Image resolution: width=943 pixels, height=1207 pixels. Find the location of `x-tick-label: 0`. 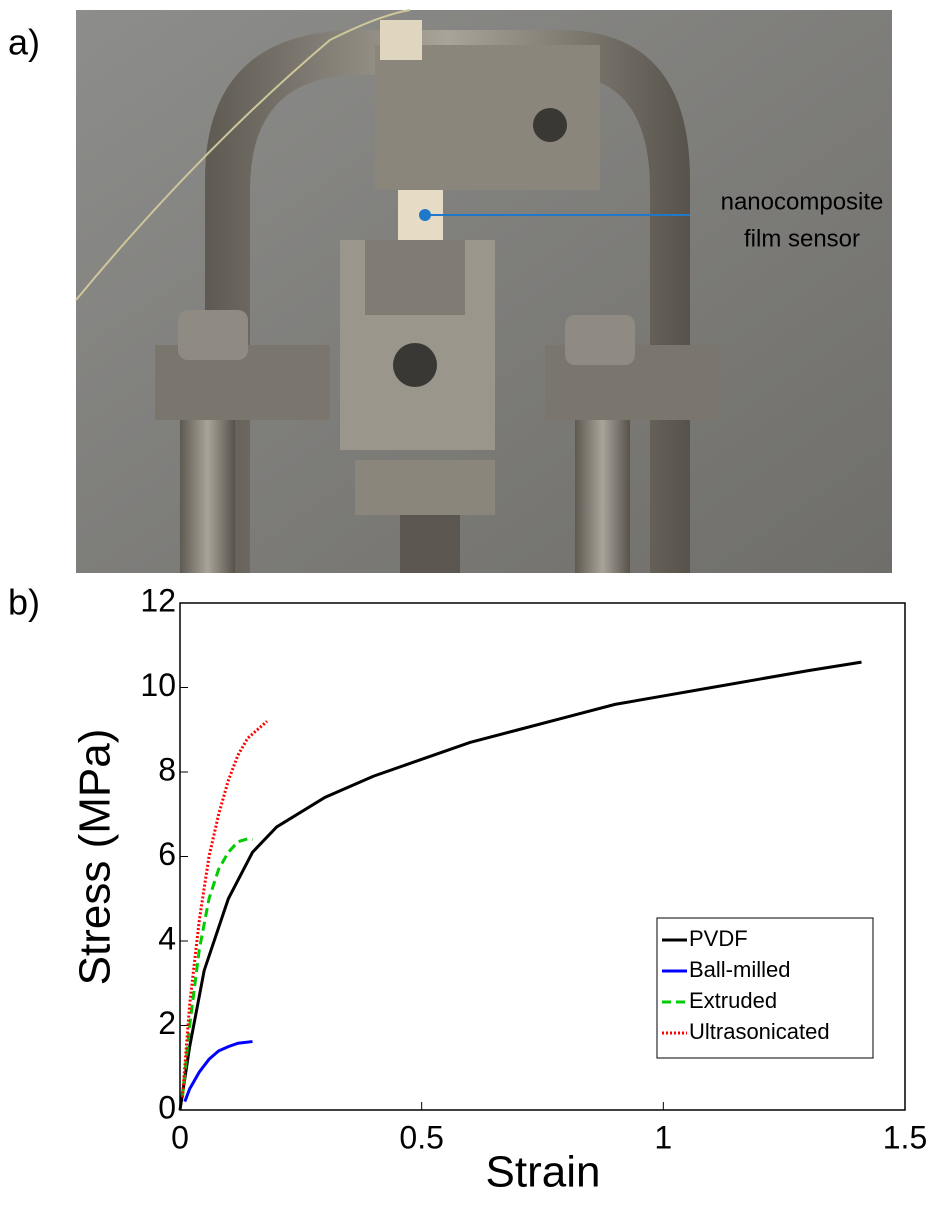

x-tick-label: 0 is located at coordinates (180, 1137).